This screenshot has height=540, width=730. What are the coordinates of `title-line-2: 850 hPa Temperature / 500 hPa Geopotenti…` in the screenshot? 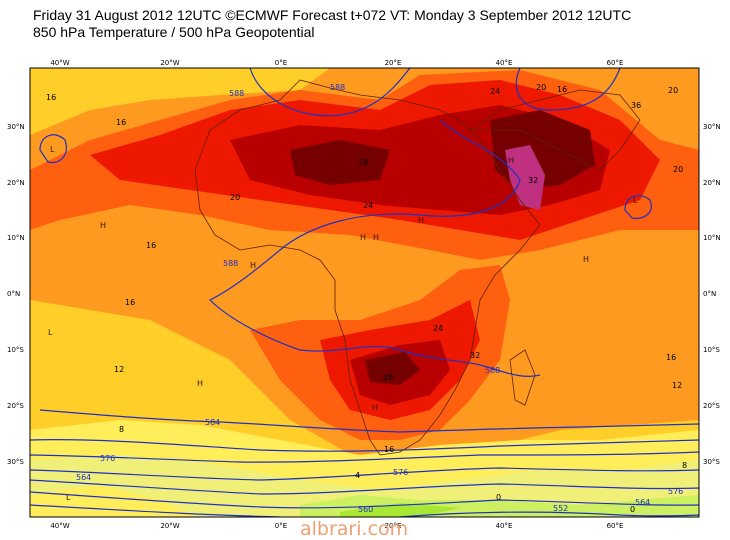 It's located at (174, 32).